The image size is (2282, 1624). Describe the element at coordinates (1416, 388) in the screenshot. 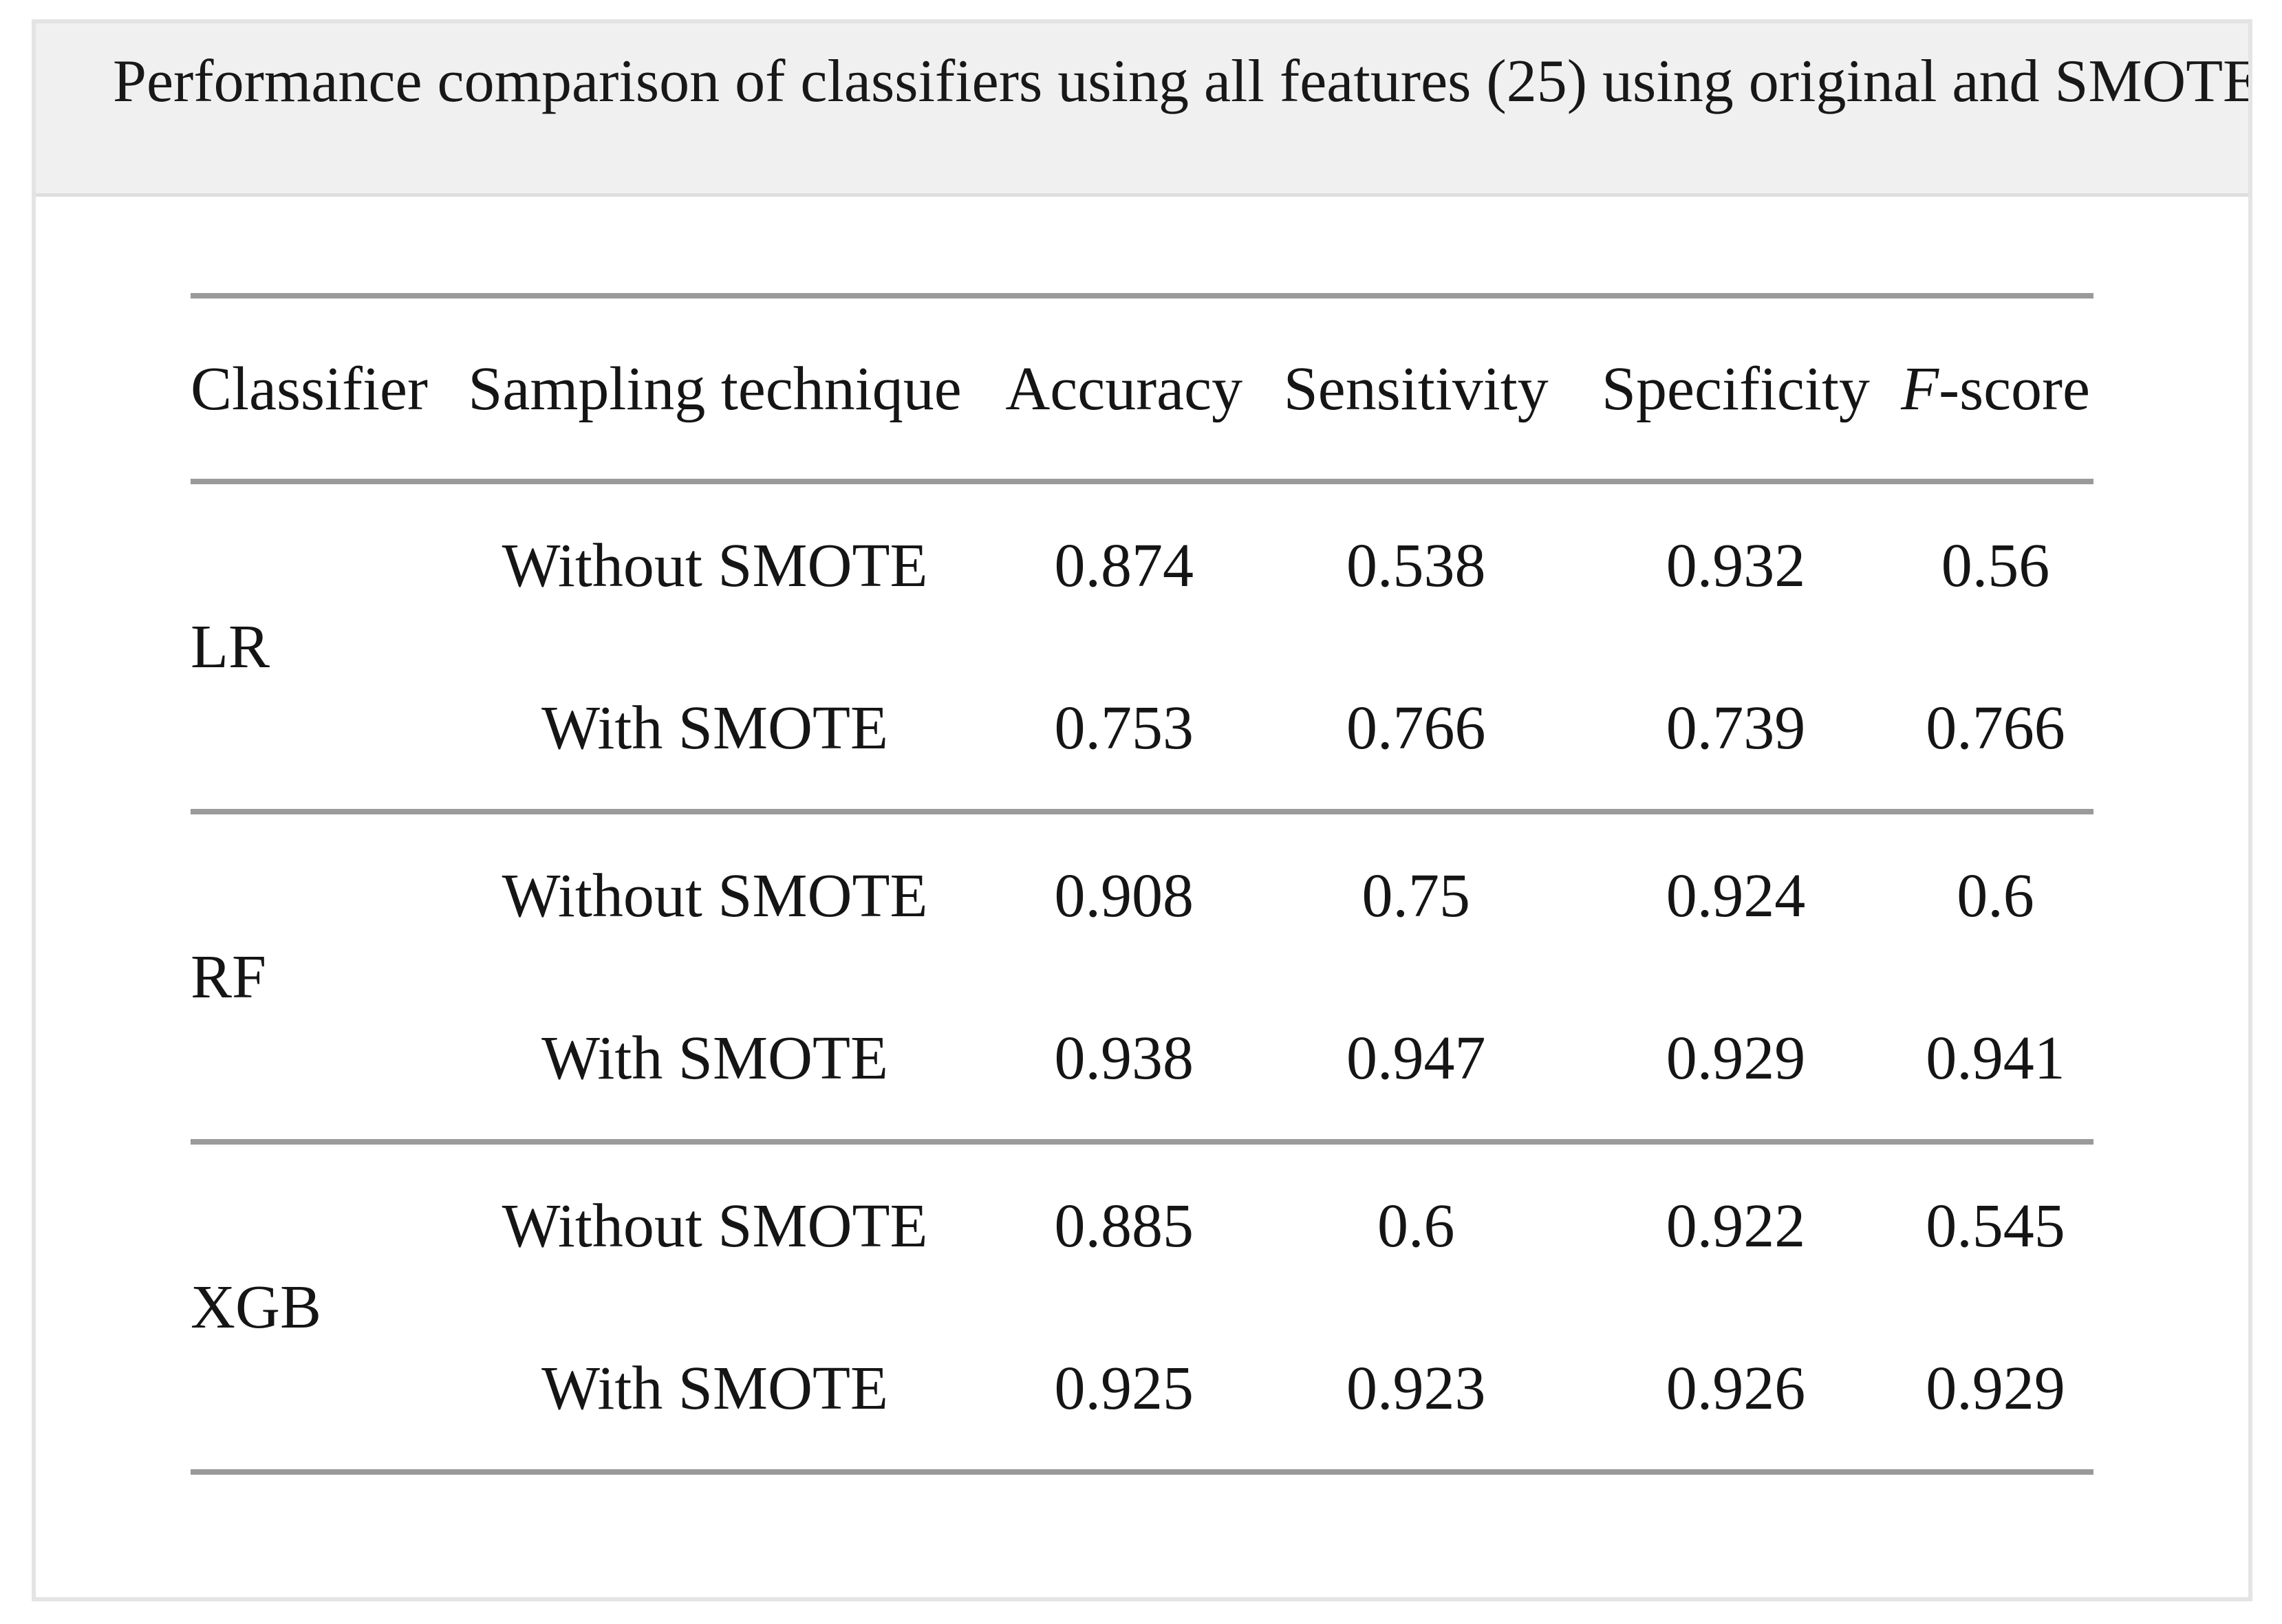

I see `col-header-sensitivity: Sensitivity` at that location.